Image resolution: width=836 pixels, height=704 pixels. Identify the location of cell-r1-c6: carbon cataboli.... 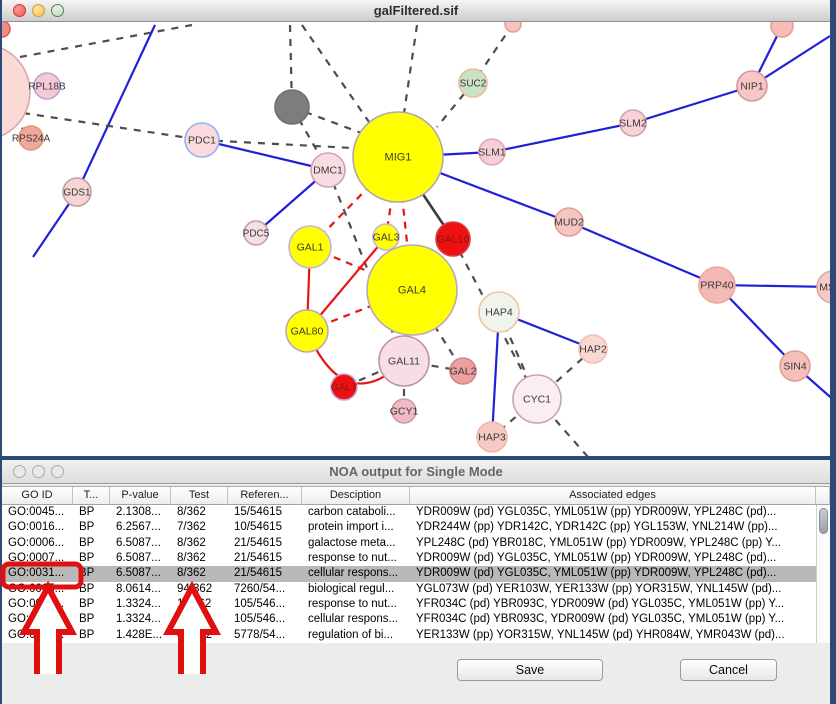
(352, 512).